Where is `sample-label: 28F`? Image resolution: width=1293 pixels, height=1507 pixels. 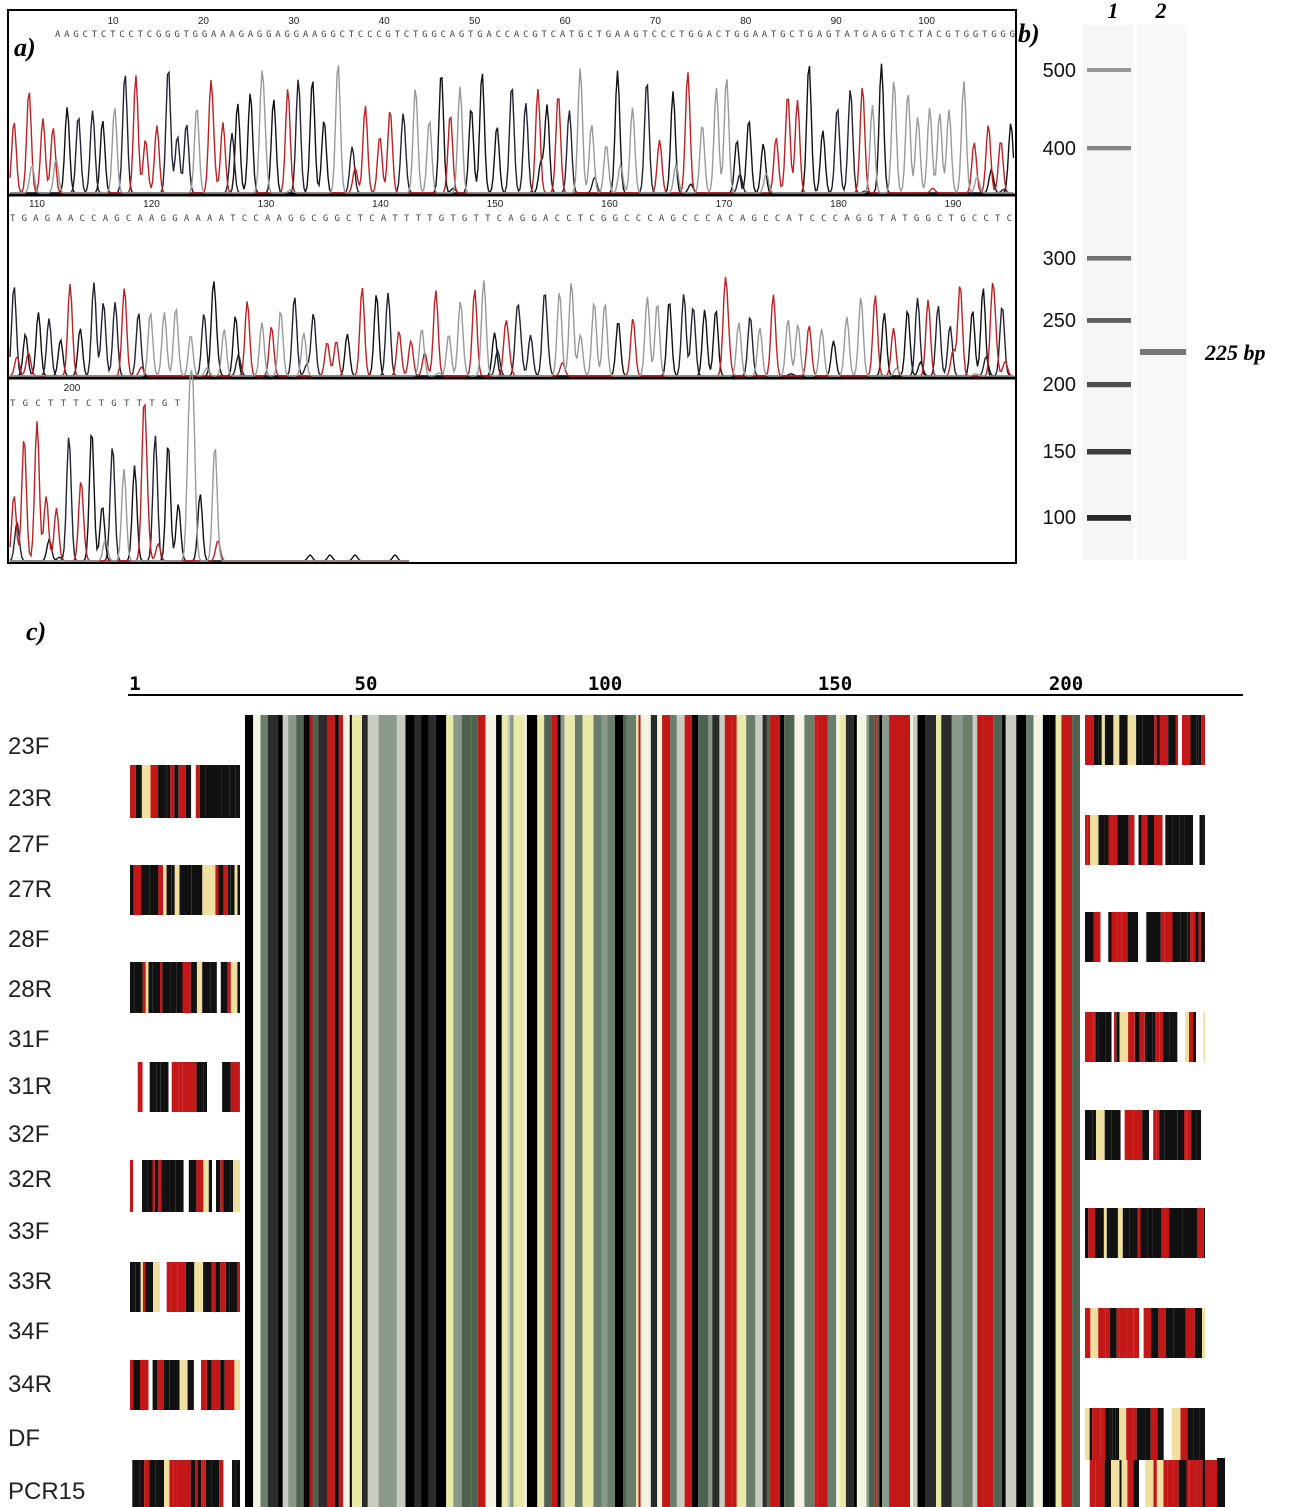 sample-label: 28F is located at coordinates (28, 939).